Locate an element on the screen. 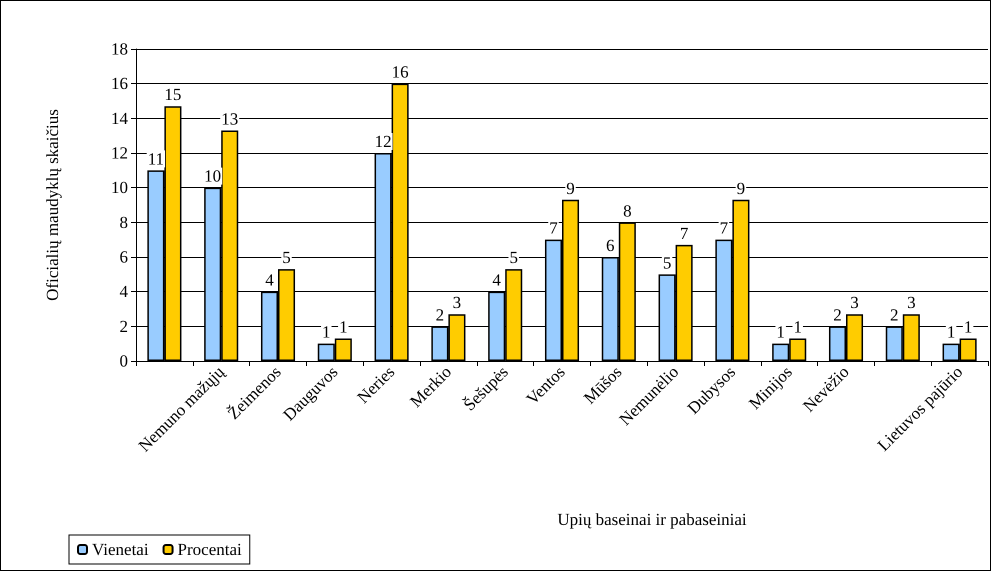 Image resolution: width=991 pixels, height=571 pixels. legend-label: Vienetai is located at coordinates (120, 549).